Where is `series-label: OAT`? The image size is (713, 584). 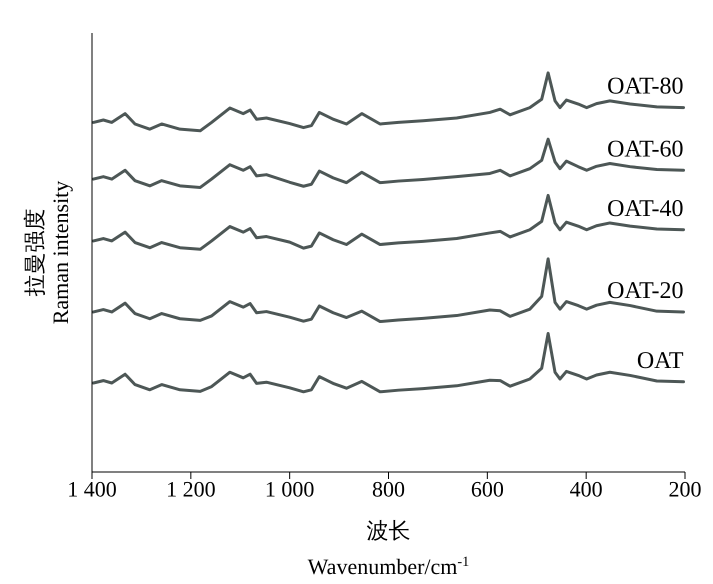 series-label: OAT is located at coordinates (660, 361).